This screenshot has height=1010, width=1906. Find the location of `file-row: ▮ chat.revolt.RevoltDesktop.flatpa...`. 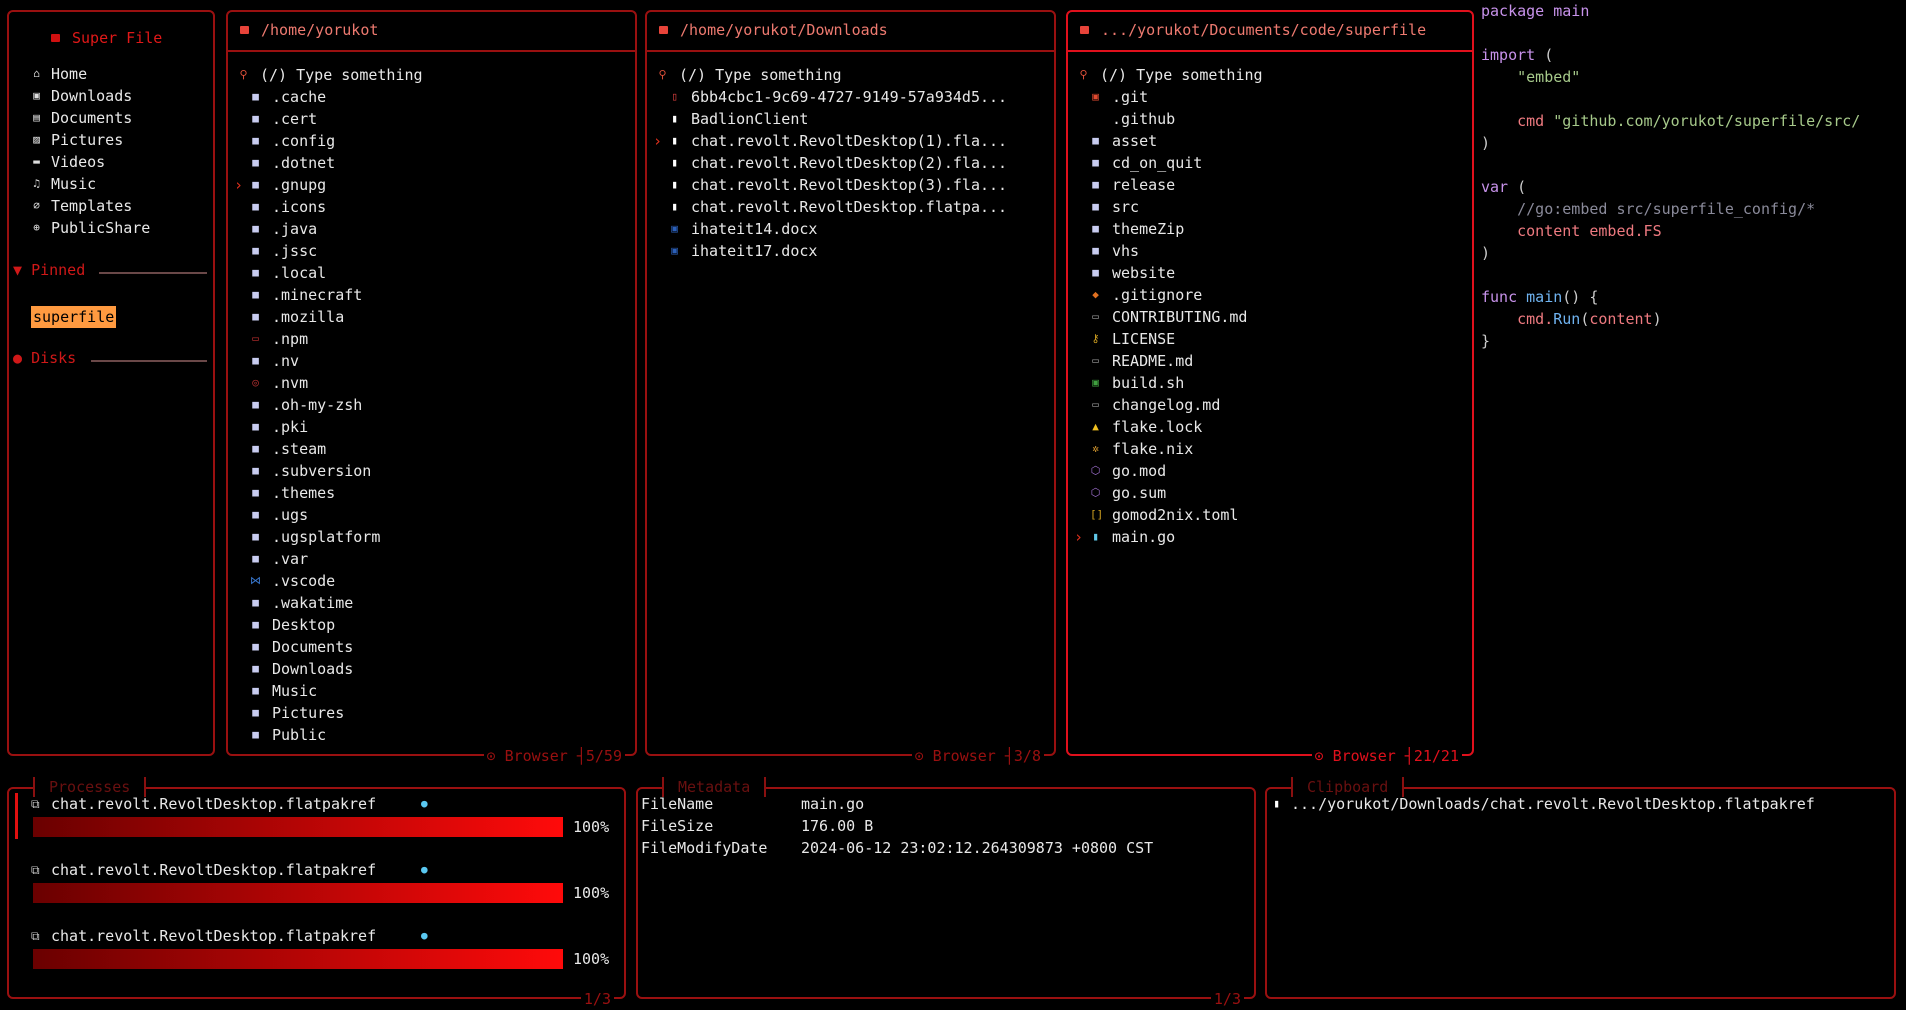

file-row: ▮ chat.revolt.RevoltDesktop.flatpa... is located at coordinates (850, 207).